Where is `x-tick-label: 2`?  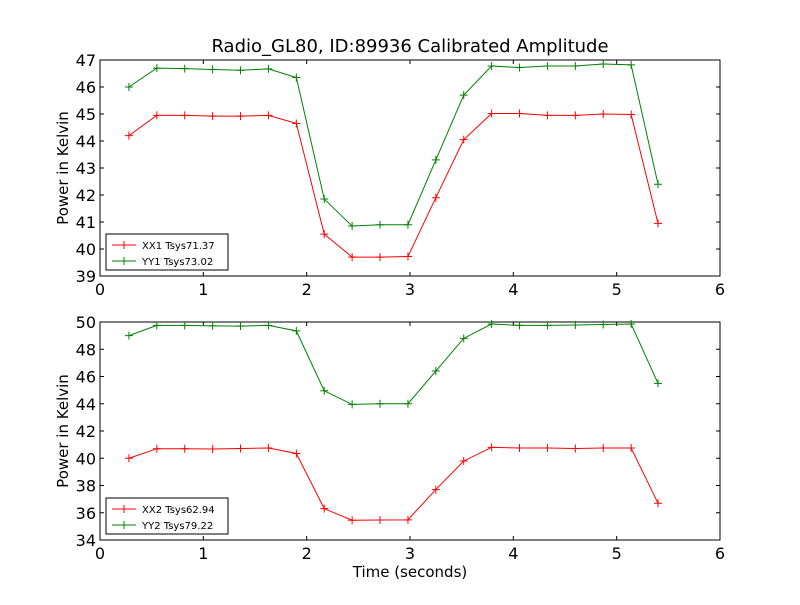
x-tick-label: 2 is located at coordinates (307, 289).